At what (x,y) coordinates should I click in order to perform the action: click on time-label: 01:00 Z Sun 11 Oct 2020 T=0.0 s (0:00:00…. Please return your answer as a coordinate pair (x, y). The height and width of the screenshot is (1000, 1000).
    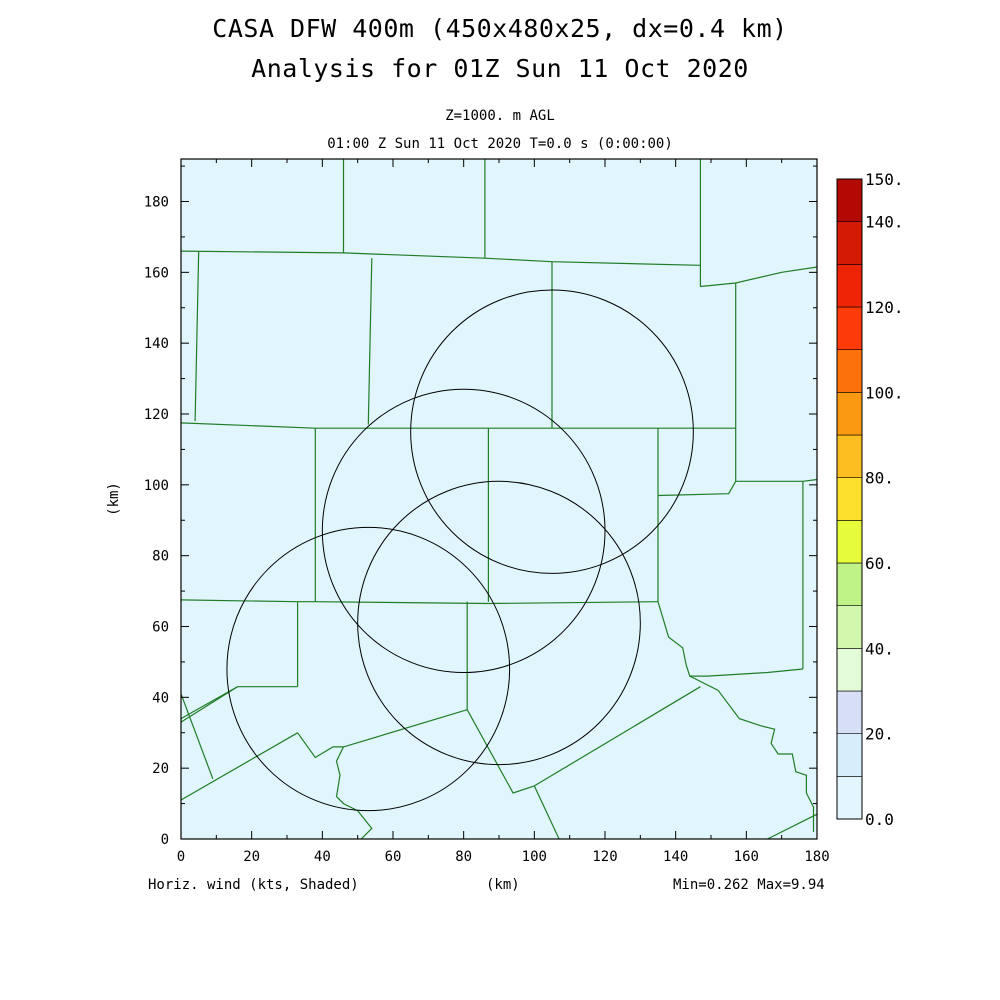
    Looking at the image, I should click on (500, 144).